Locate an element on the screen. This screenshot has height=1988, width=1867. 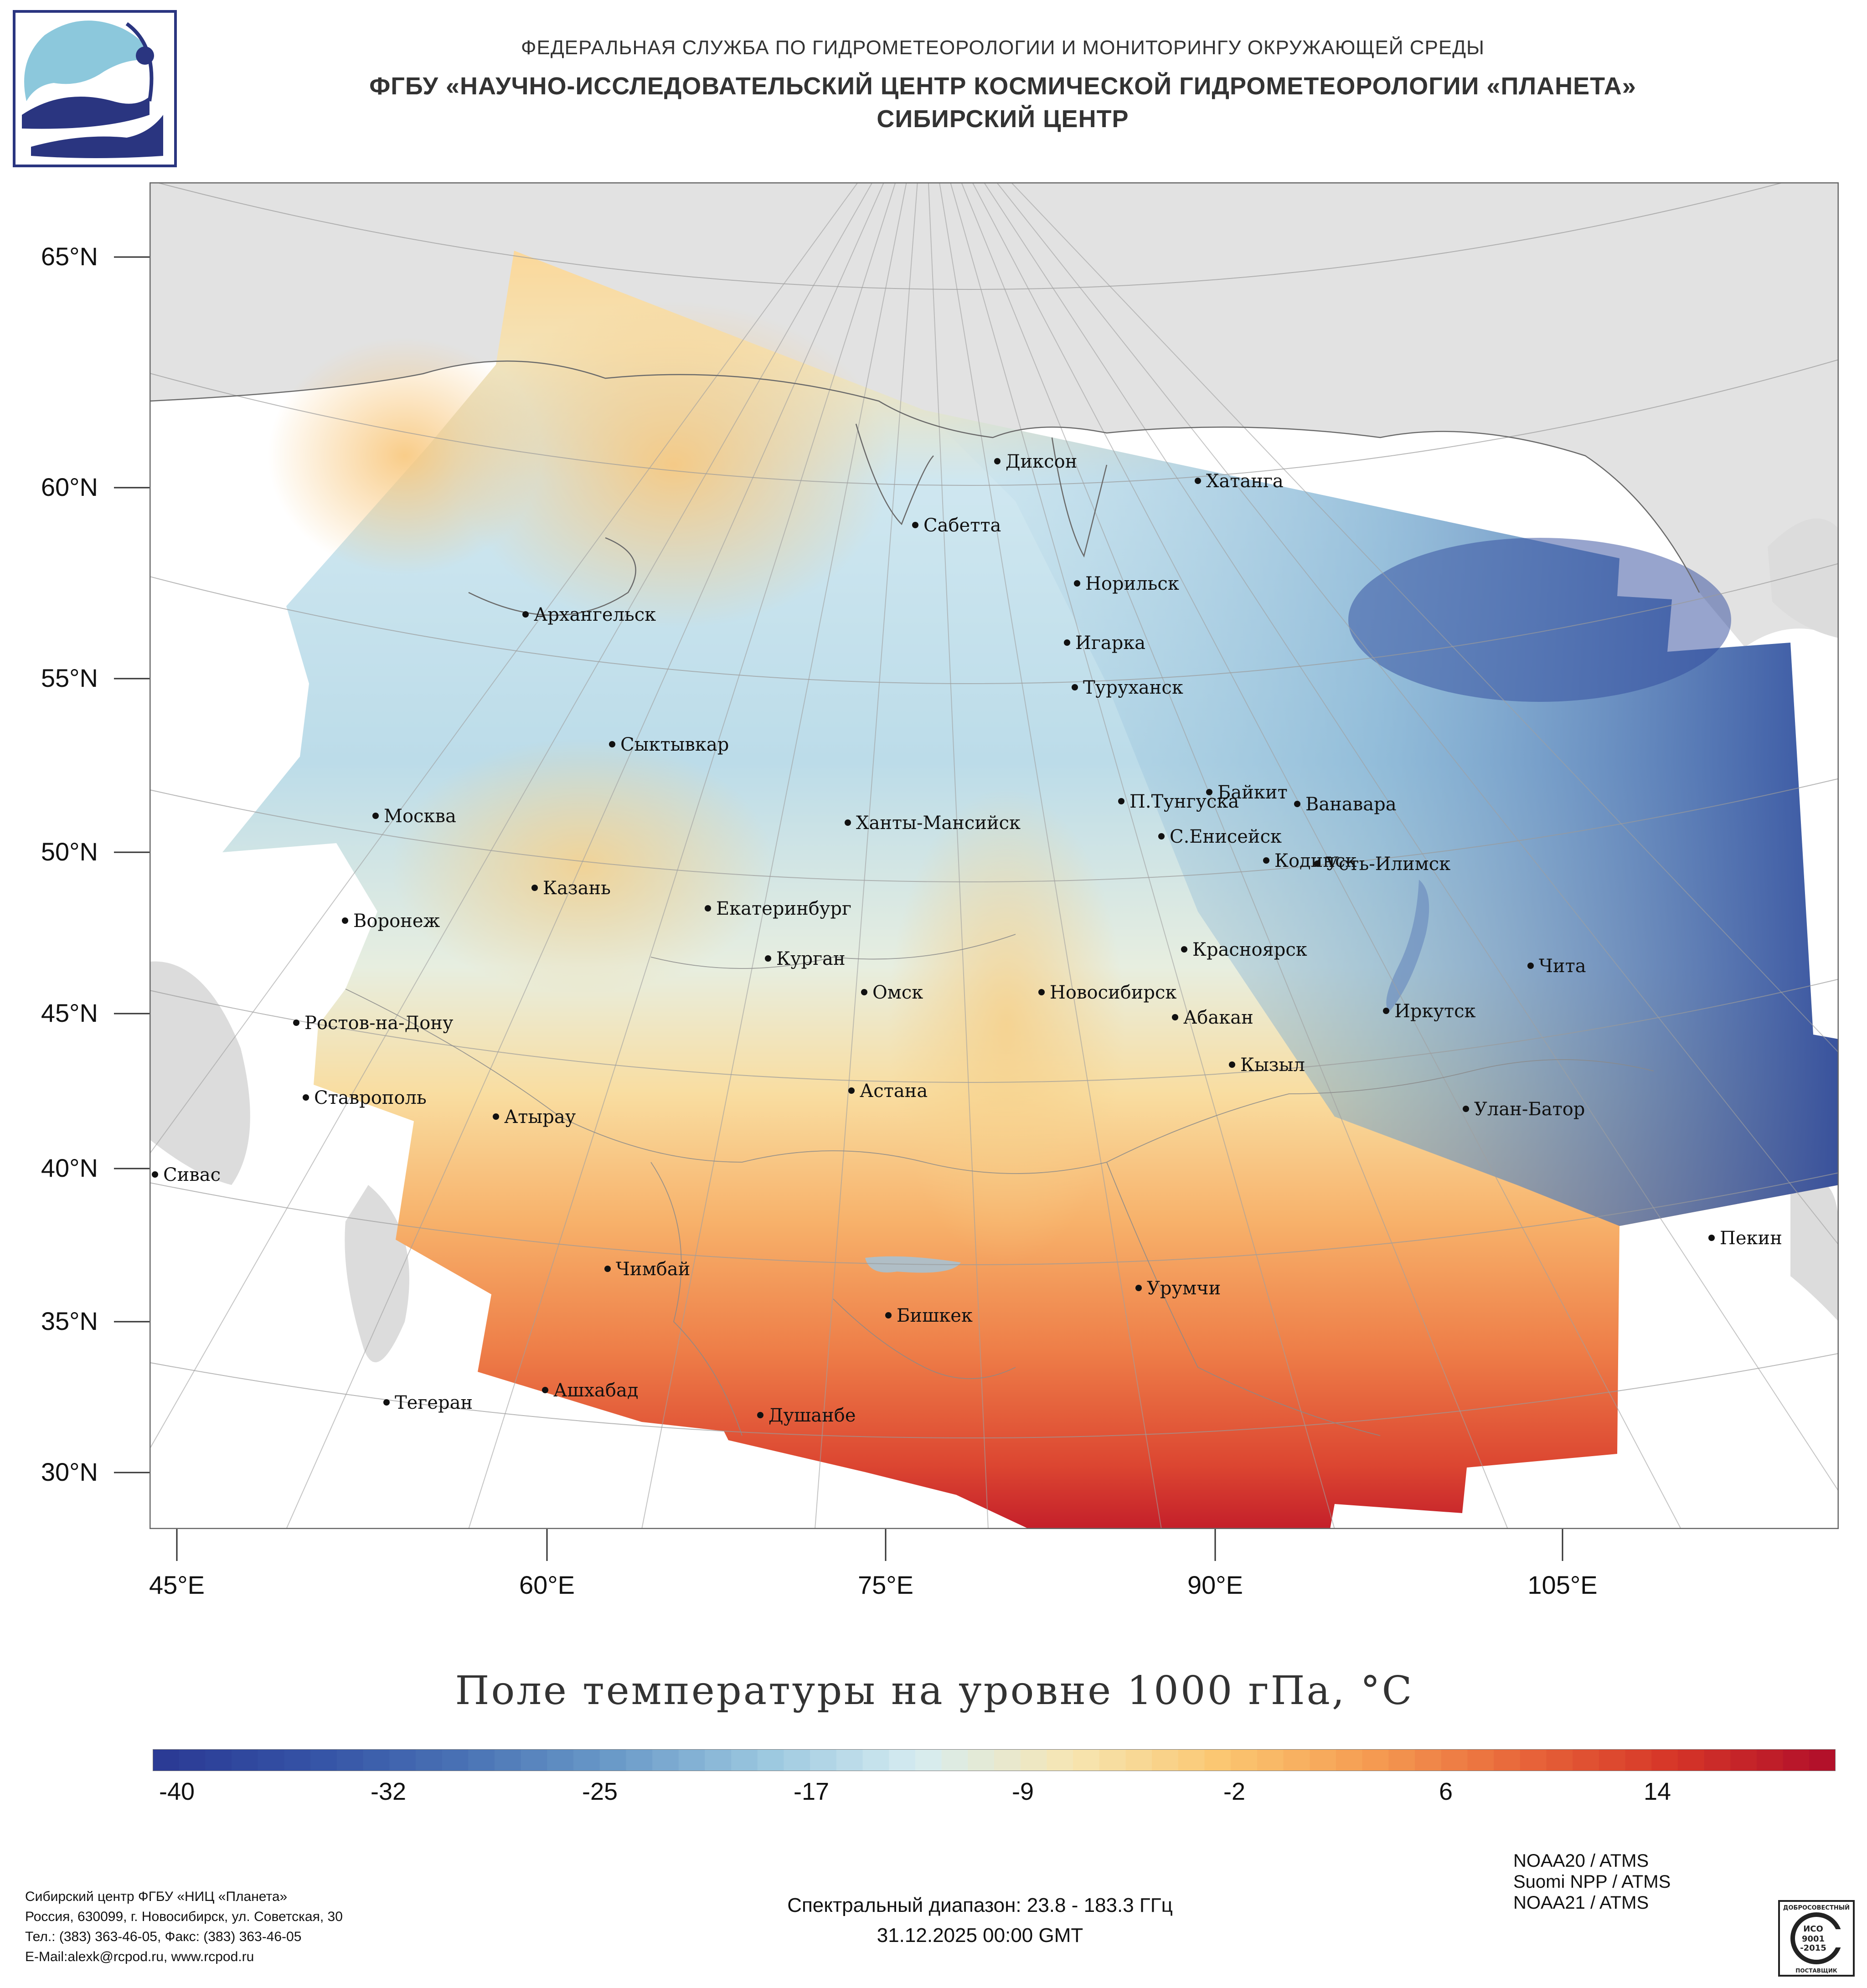
city-label: Казань is located at coordinates (577, 889).